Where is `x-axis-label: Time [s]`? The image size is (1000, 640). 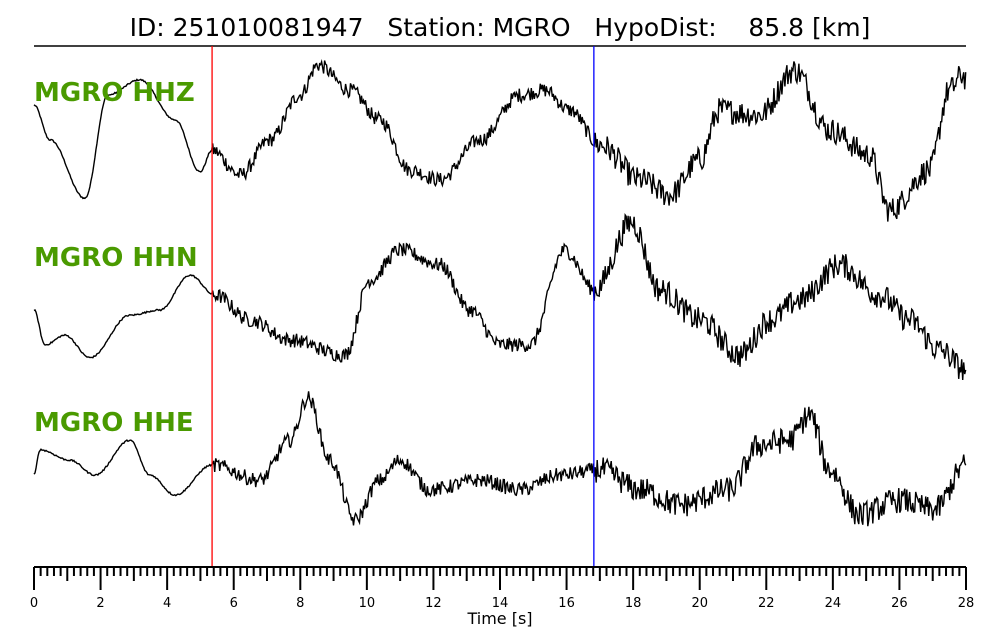 x-axis-label: Time [s] is located at coordinates (499, 618).